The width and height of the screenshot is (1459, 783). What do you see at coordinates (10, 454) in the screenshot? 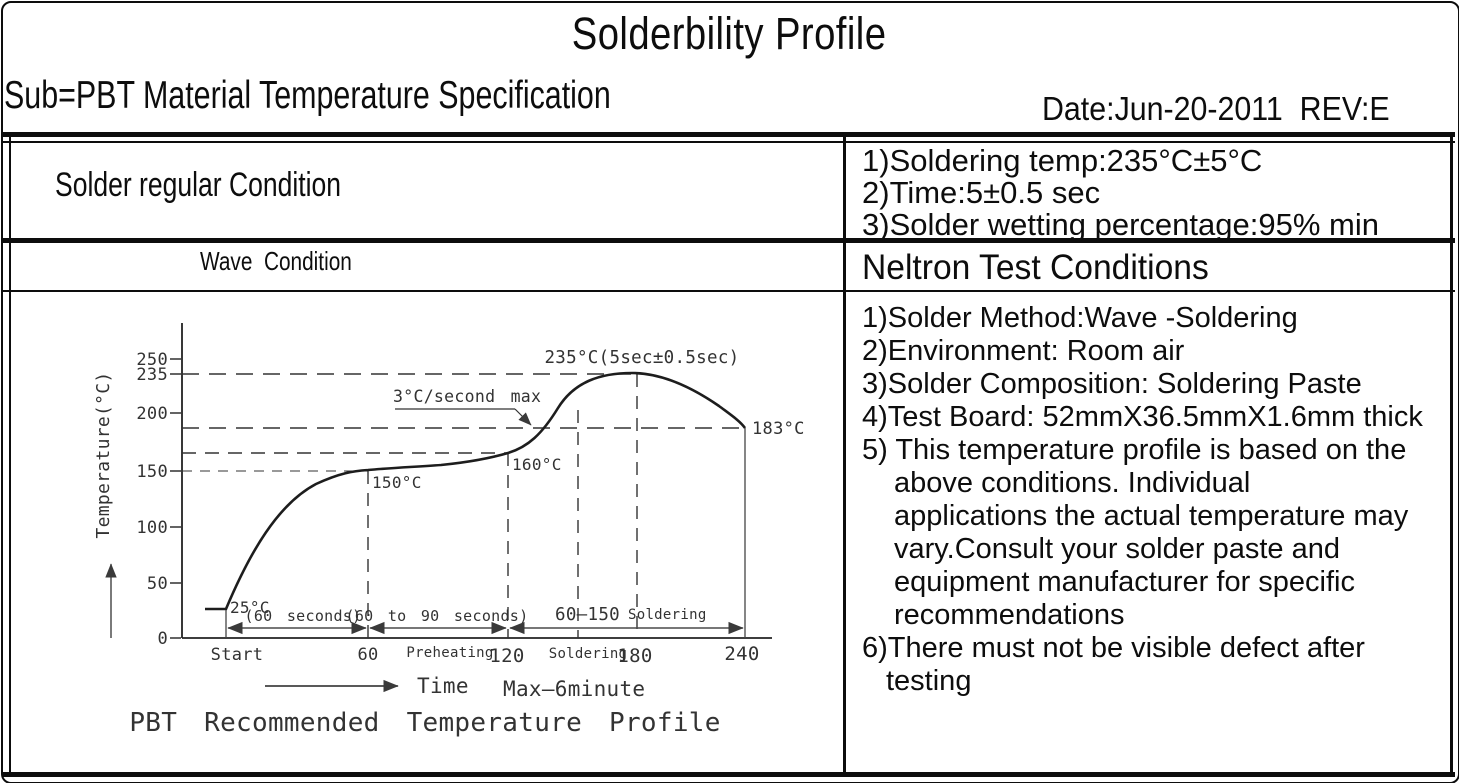
I see `table-left-rule` at bounding box center [10, 454].